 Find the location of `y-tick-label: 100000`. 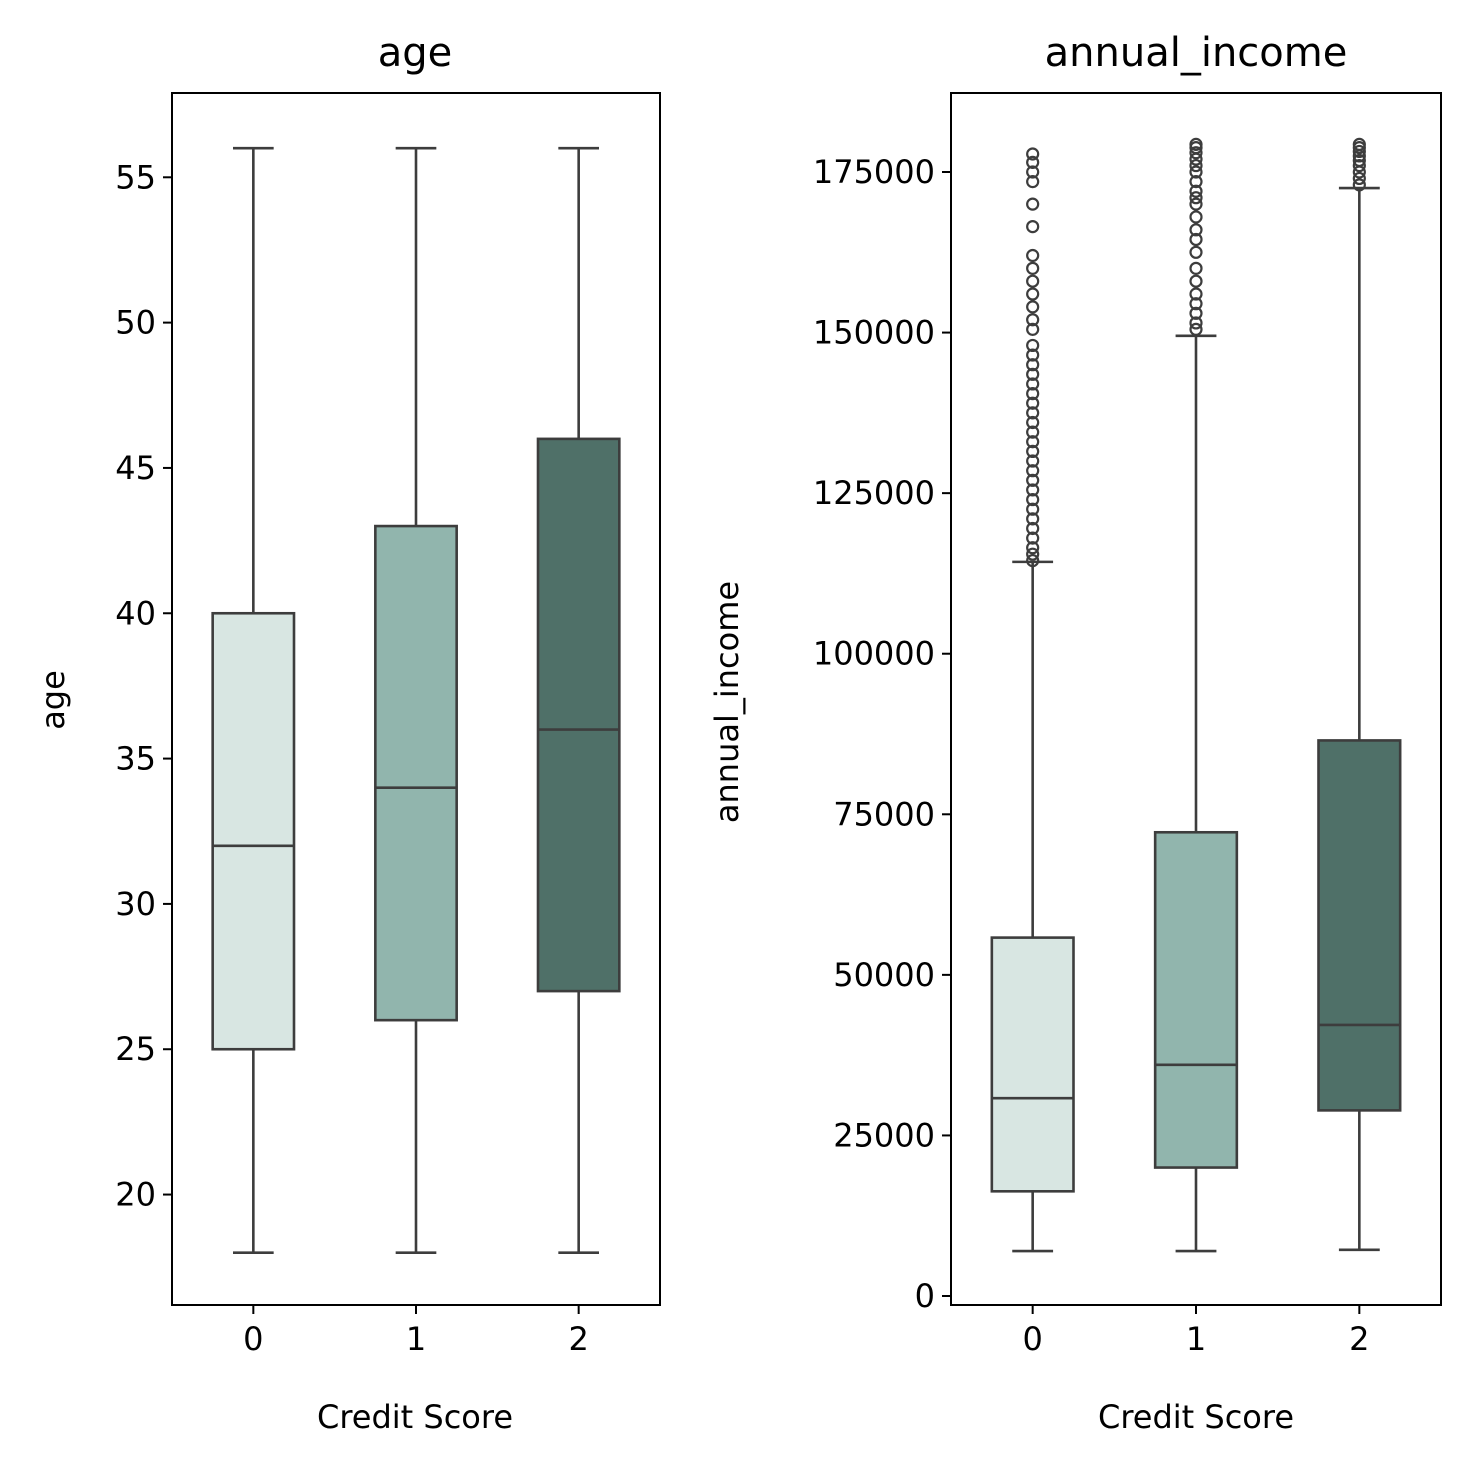

y-tick-label: 100000 is located at coordinates (874, 654).